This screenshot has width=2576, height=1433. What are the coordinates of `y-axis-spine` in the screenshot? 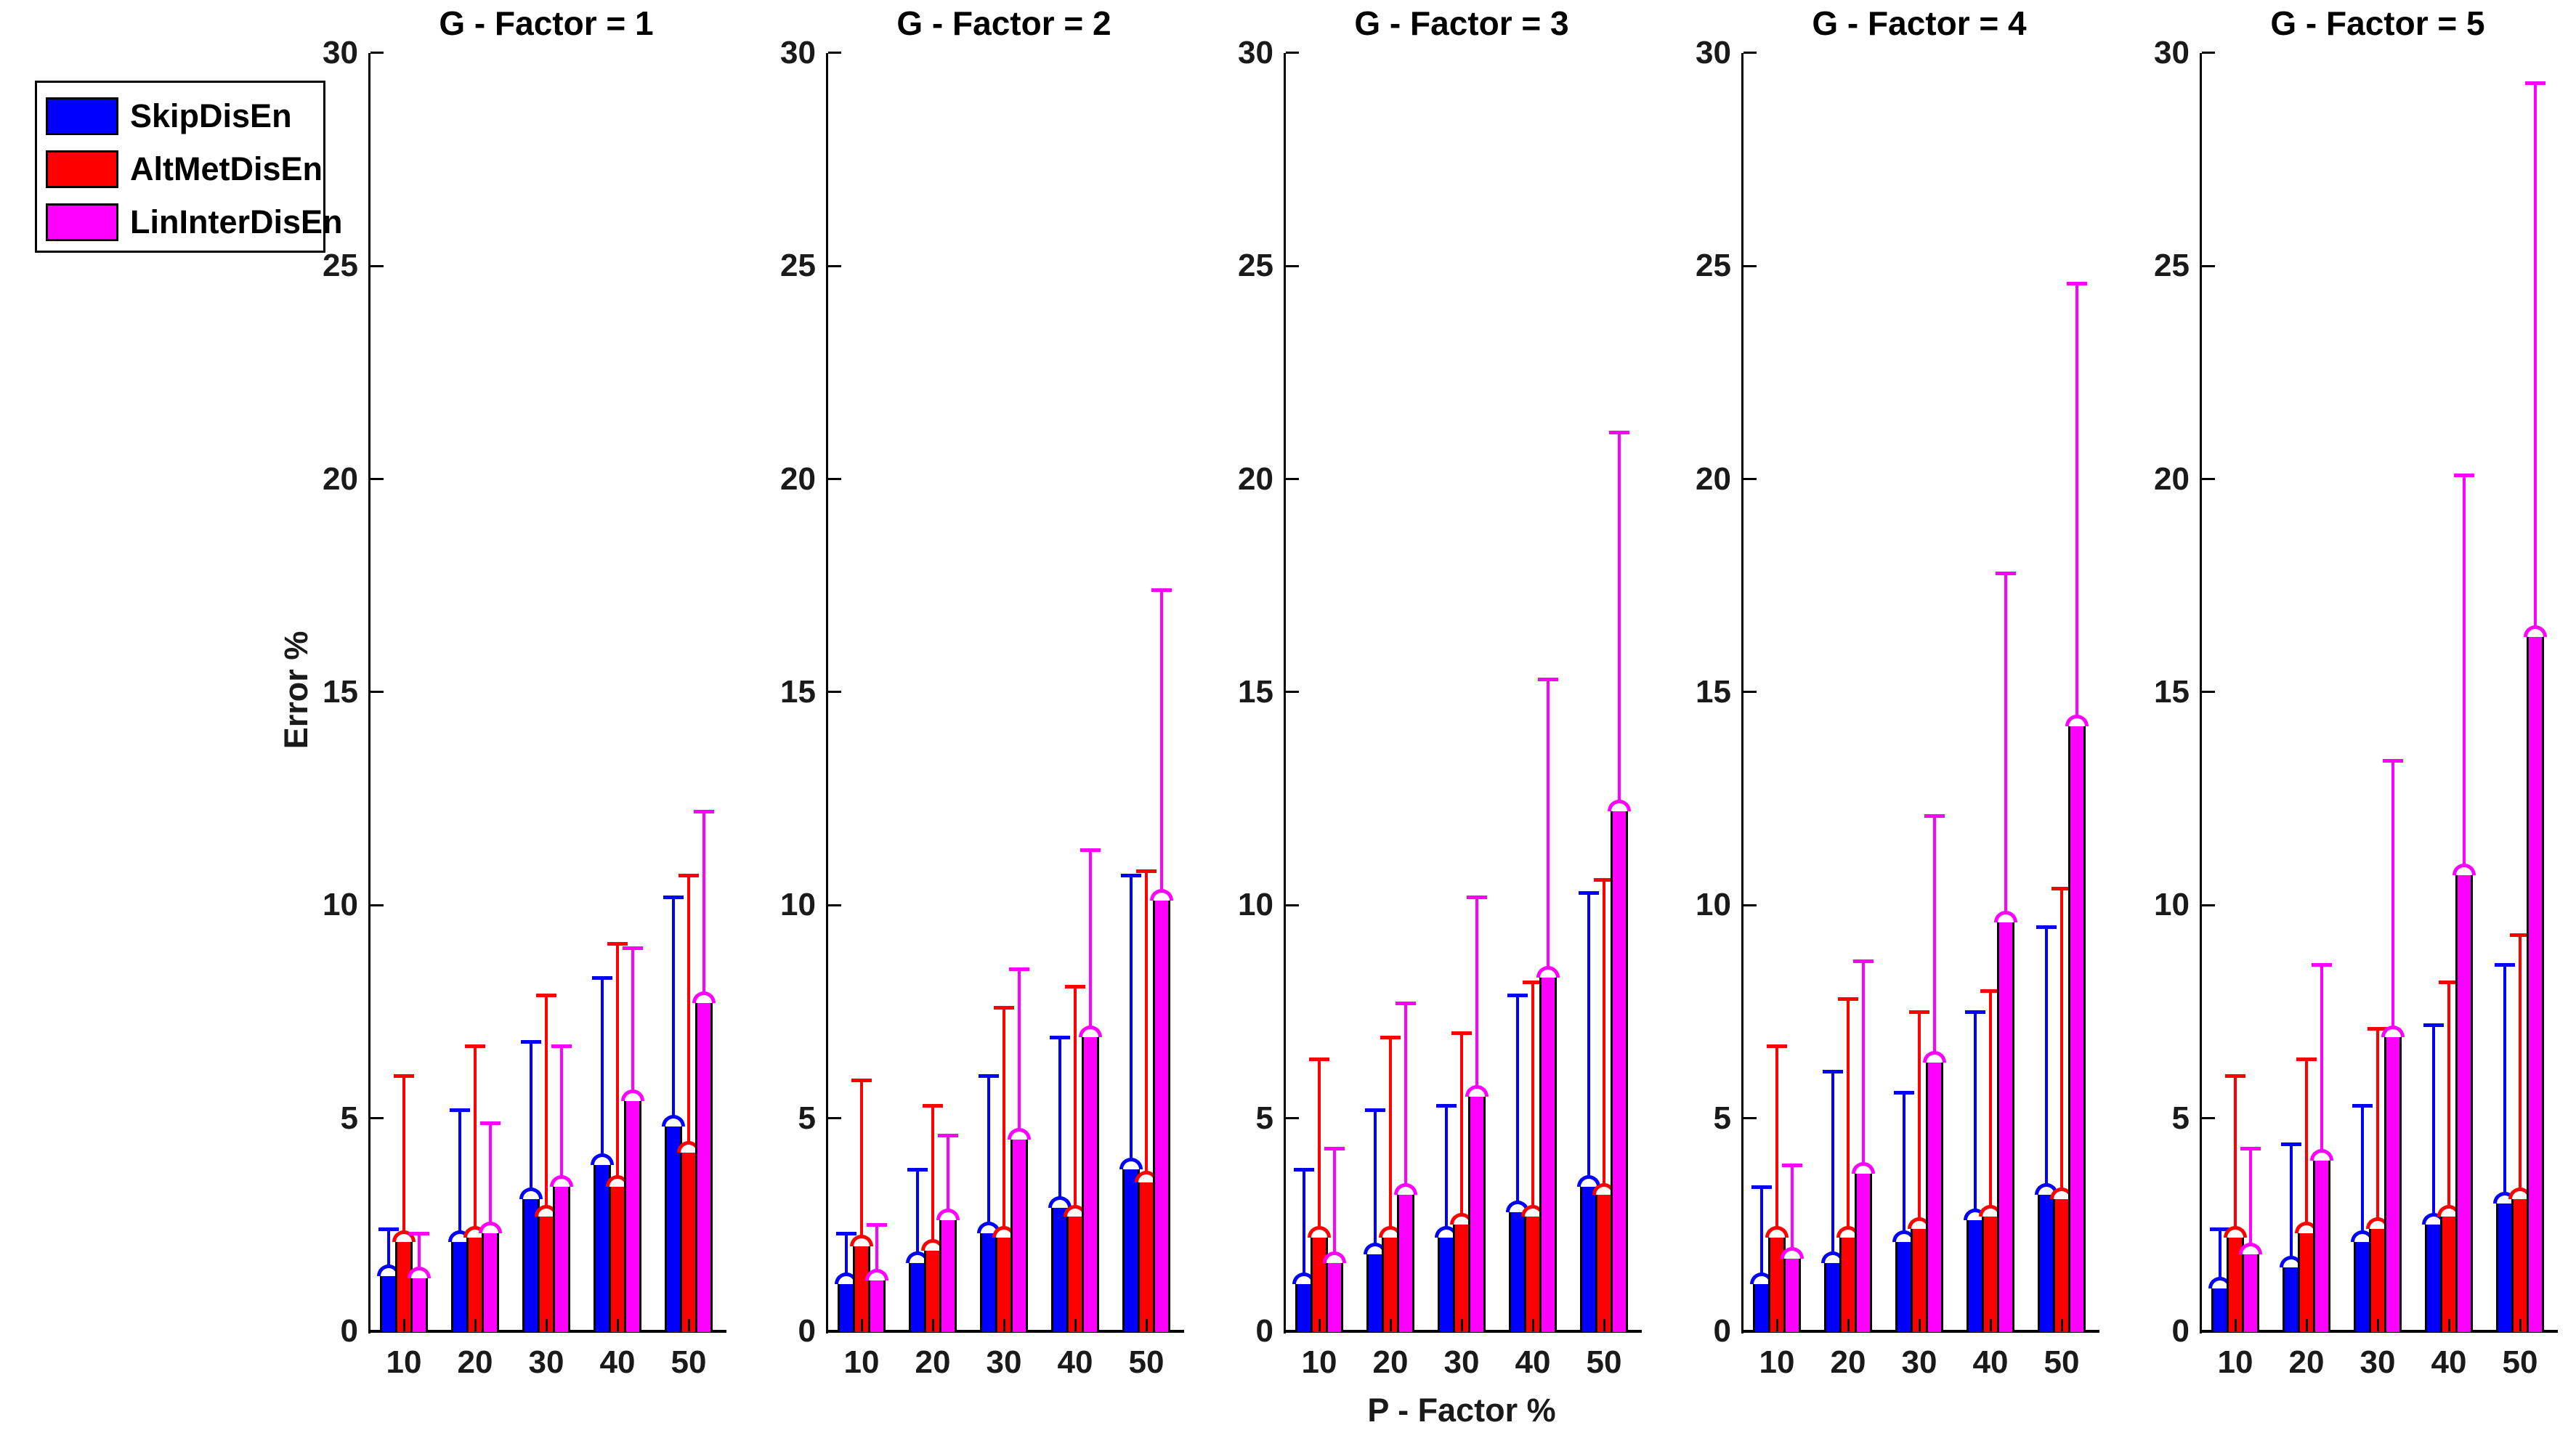 It's located at (1742, 693).